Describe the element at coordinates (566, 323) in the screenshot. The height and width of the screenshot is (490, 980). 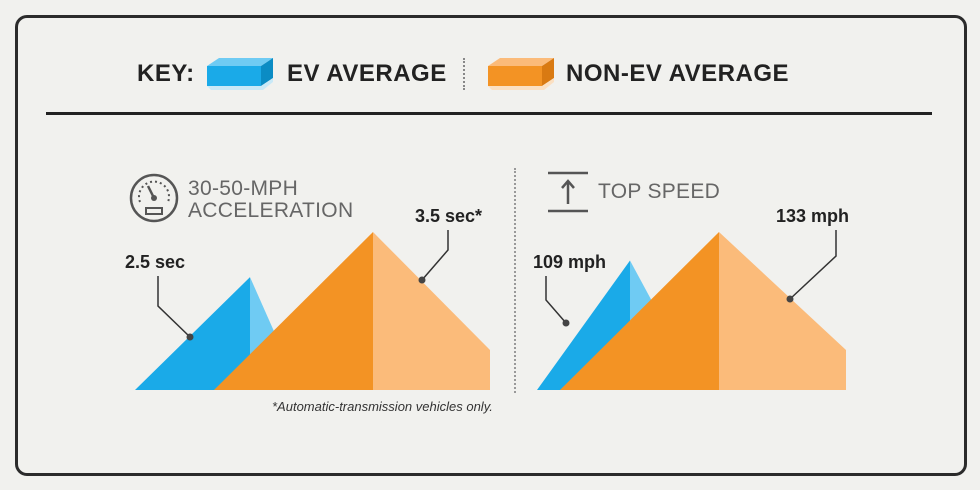
I see `ev-value-1-dot` at that location.